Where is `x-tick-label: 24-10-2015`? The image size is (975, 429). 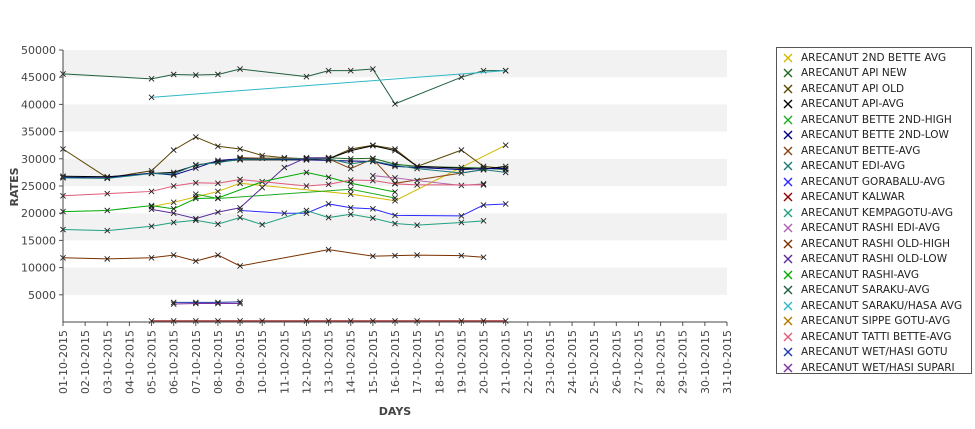 x-tick-label: 24-10-2015 is located at coordinates (572, 362).